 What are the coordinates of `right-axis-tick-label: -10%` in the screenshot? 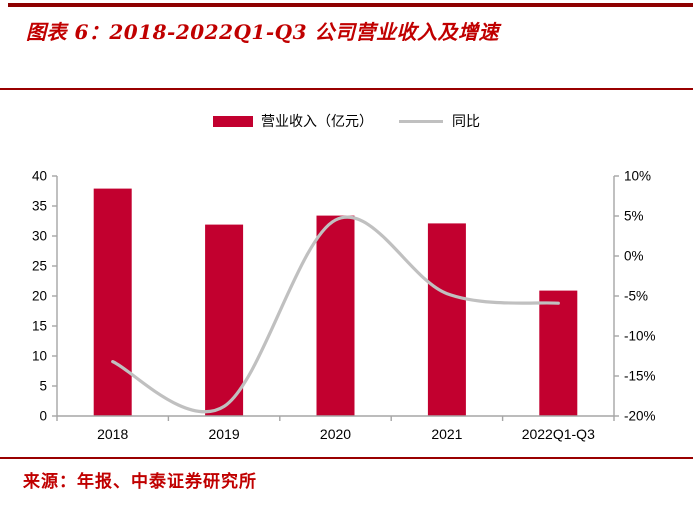 It's located at (640, 336).